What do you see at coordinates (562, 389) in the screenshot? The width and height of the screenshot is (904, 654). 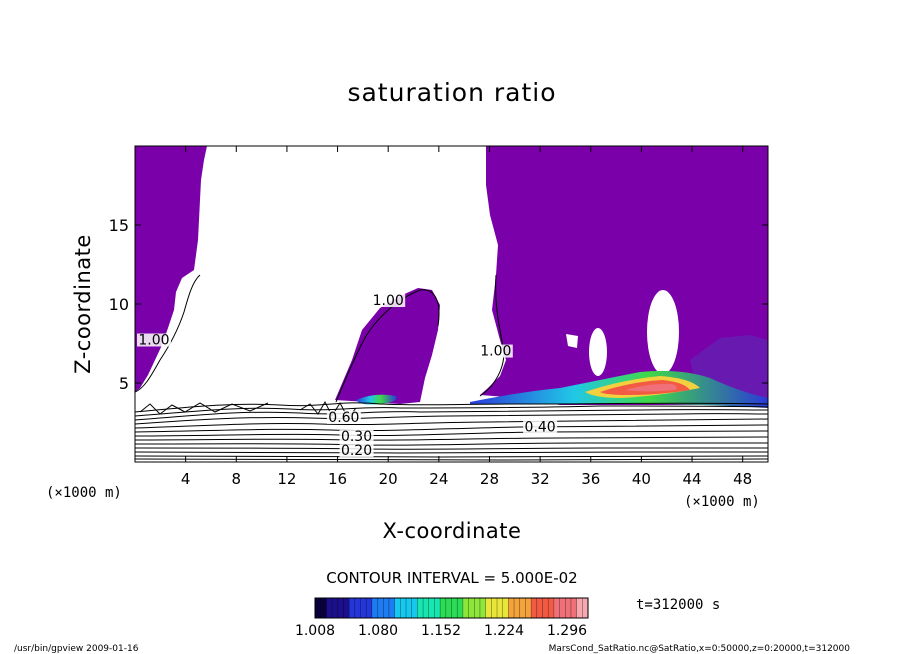 I see `supersaturation-band` at bounding box center [562, 389].